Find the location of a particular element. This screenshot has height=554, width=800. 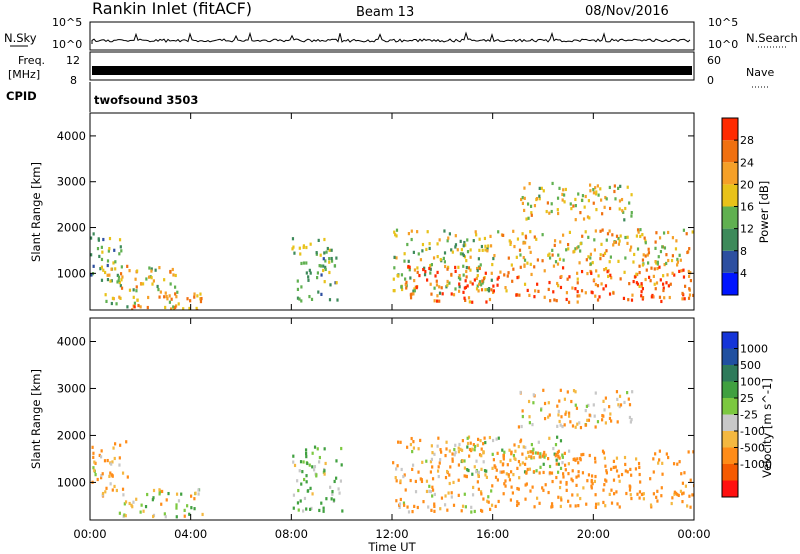

colorbar-tick-label: 24 is located at coordinates (747, 162).